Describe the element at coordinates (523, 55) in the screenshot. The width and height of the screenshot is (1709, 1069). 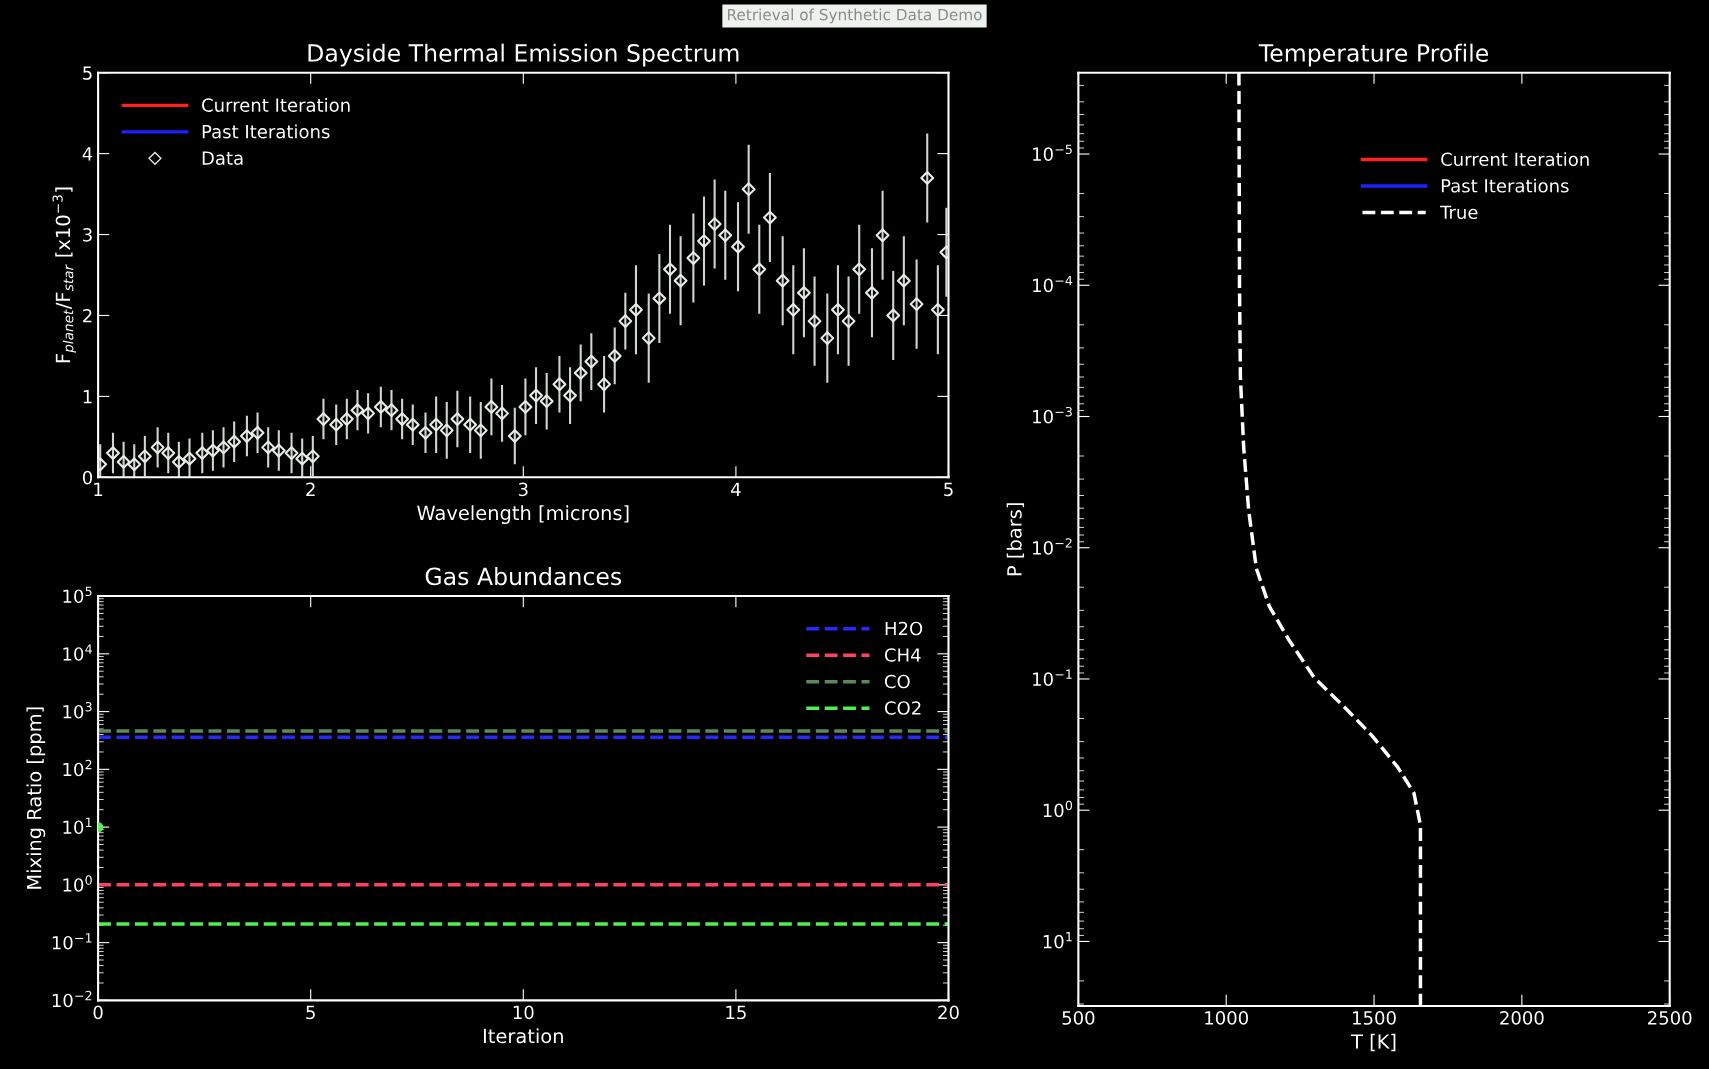
I see `chart-title: Dayside Thermal Emission Spectrum` at that location.